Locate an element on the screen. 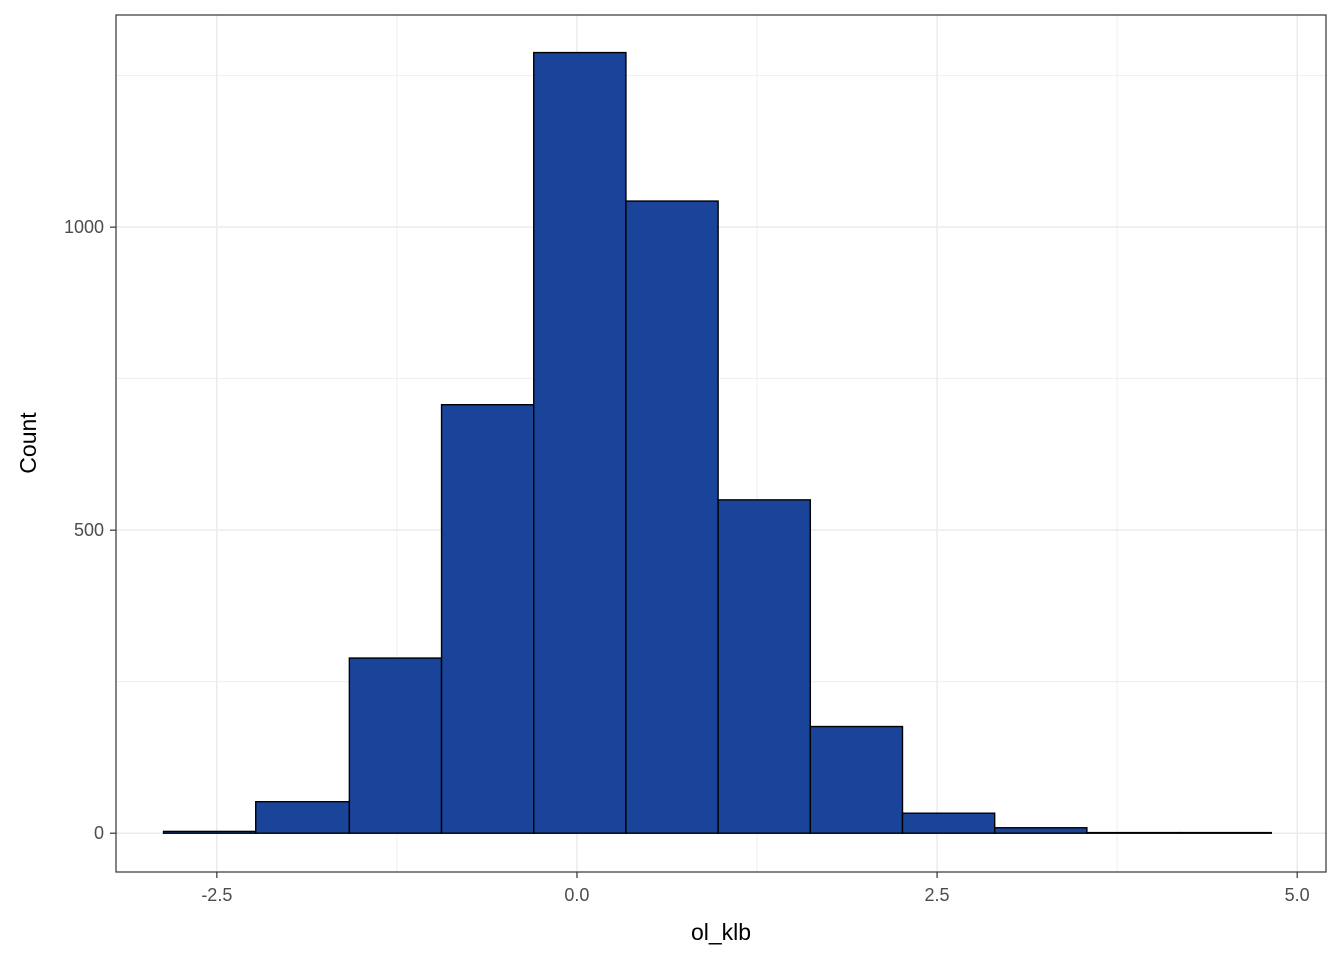  x-tick-label: -2.5 is located at coordinates (216, 895).